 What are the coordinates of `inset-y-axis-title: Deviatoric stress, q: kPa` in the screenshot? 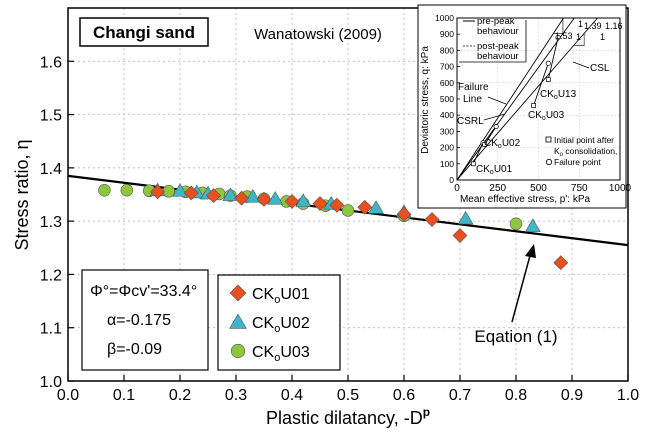 It's located at (425, 100).